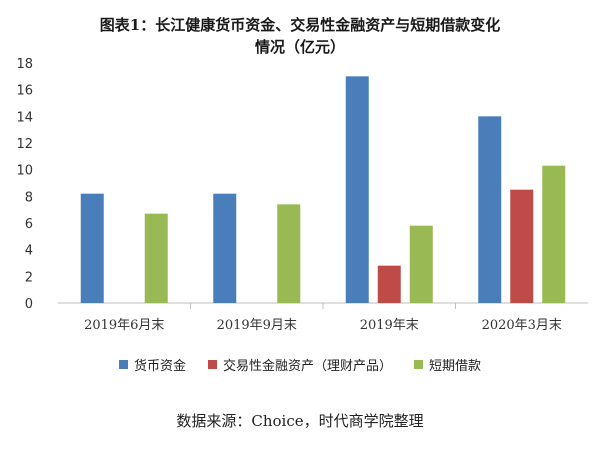 Image resolution: width=600 pixels, height=454 pixels. Describe the element at coordinates (24, 91) in the screenshot. I see `y-tick-label-16: 16` at that location.